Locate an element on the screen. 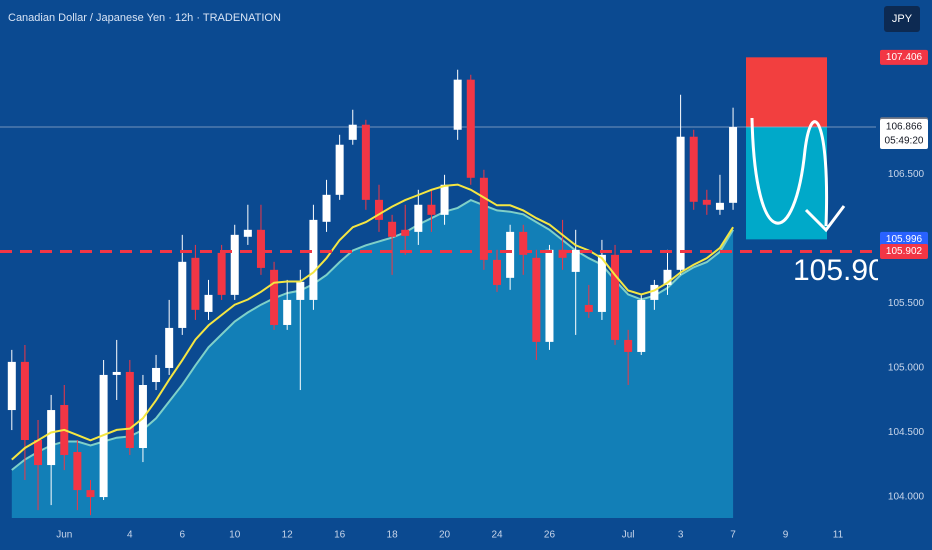  x-tick-label: 10 is located at coordinates (235, 535).